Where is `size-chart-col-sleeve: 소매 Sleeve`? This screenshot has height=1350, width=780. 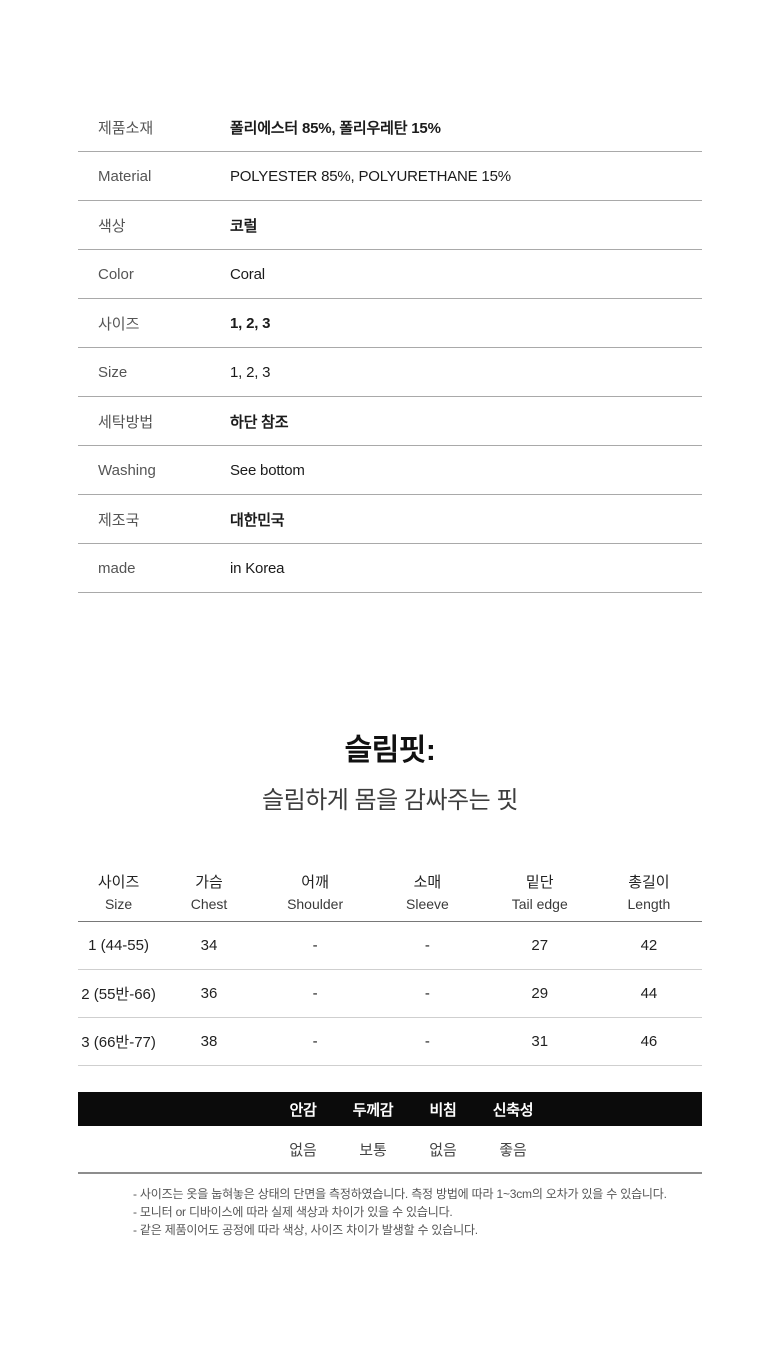
size-chart-col-sleeve: 소매 Sleeve is located at coordinates (427, 891).